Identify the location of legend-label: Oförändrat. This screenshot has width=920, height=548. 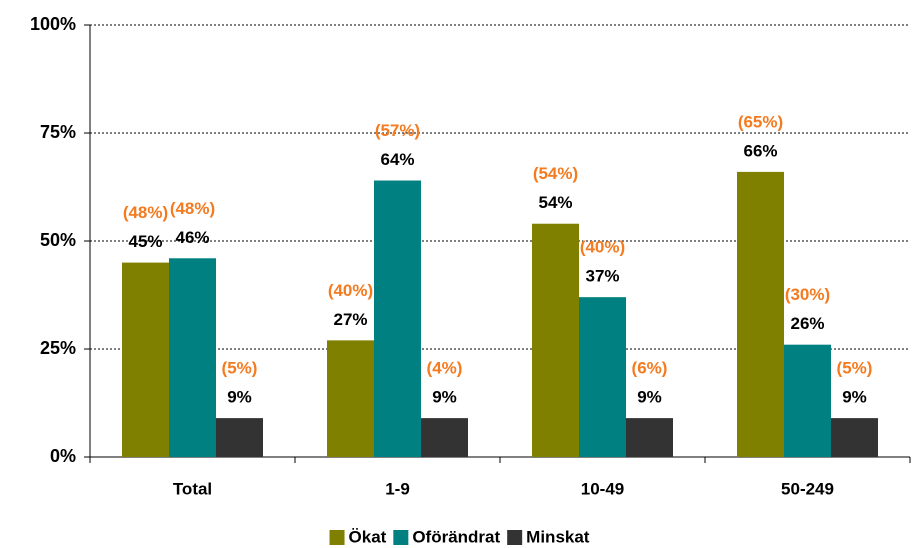
(456, 536).